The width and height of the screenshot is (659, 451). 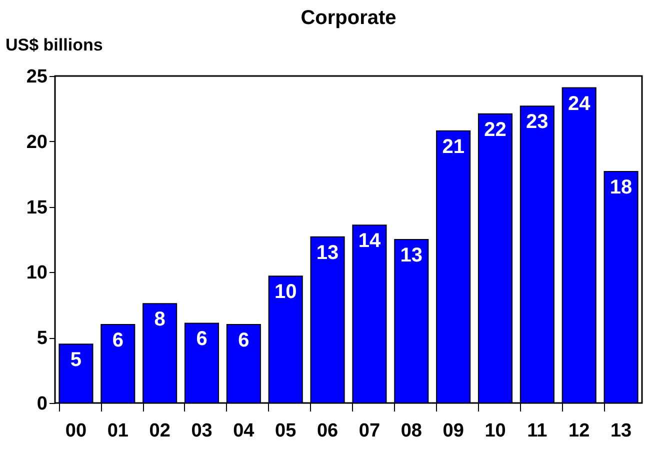 What do you see at coordinates (76, 360) in the screenshot?
I see `text: 5` at bounding box center [76, 360].